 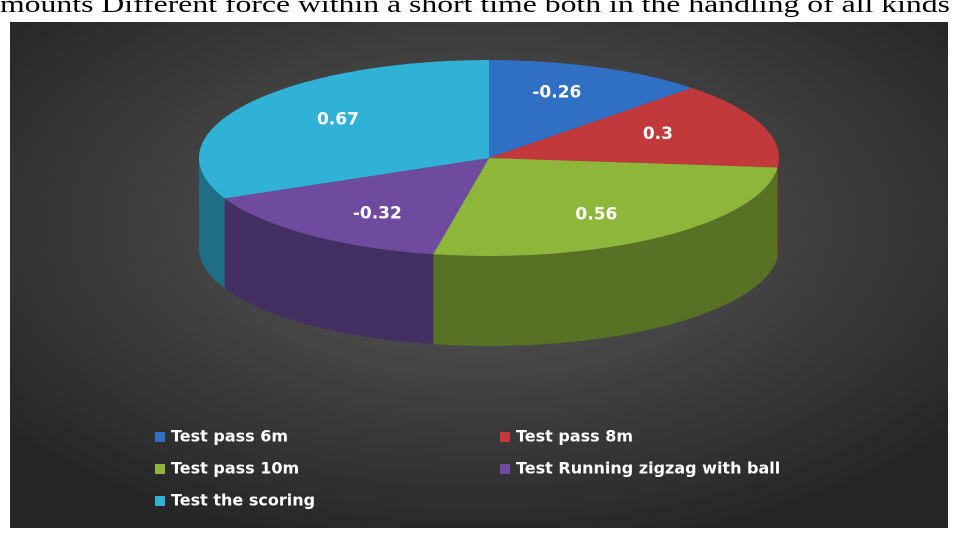 I want to click on data-label: 0.56, so click(x=596, y=215).